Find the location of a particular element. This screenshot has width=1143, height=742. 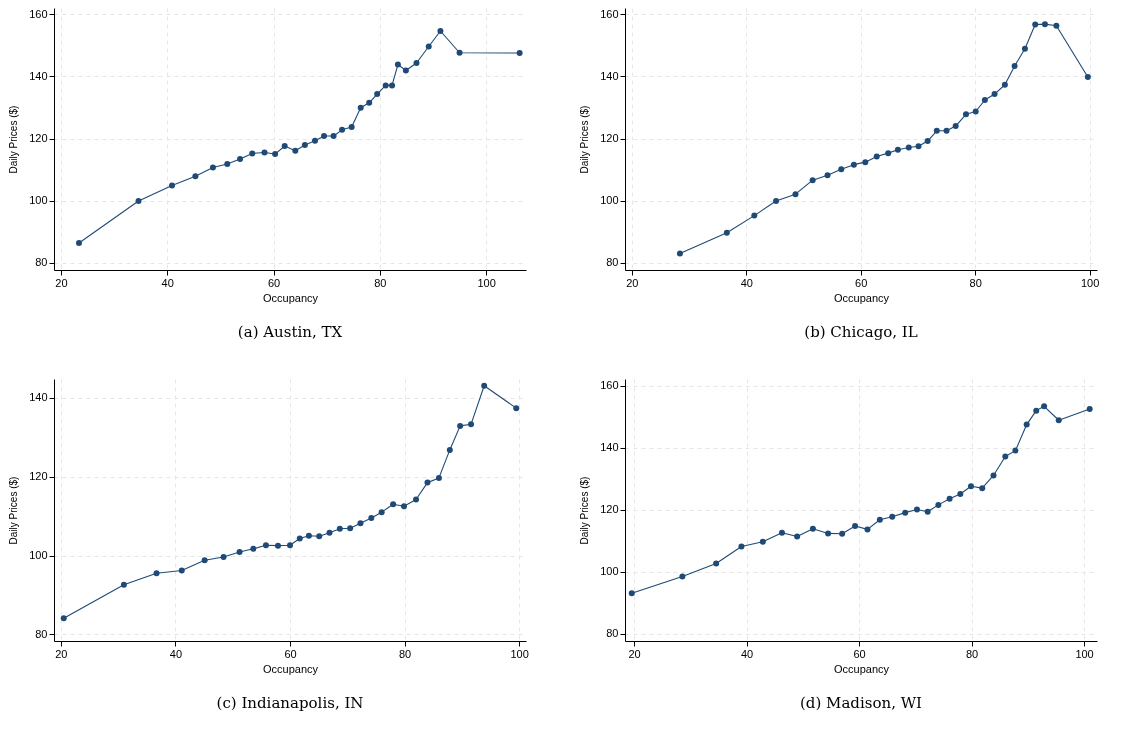

text: (a) Austin, TX is located at coordinates (290, 332).